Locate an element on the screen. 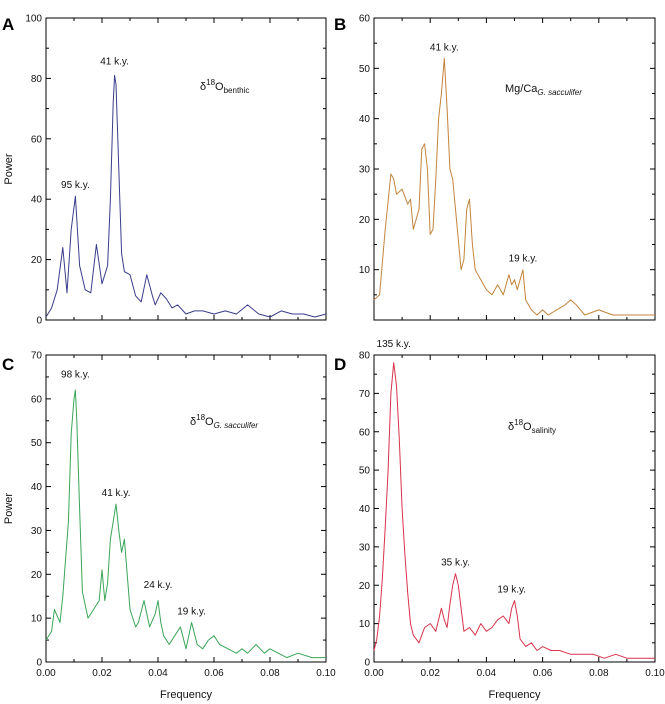  panel-d-label-pre: δ is located at coordinates (511, 427).